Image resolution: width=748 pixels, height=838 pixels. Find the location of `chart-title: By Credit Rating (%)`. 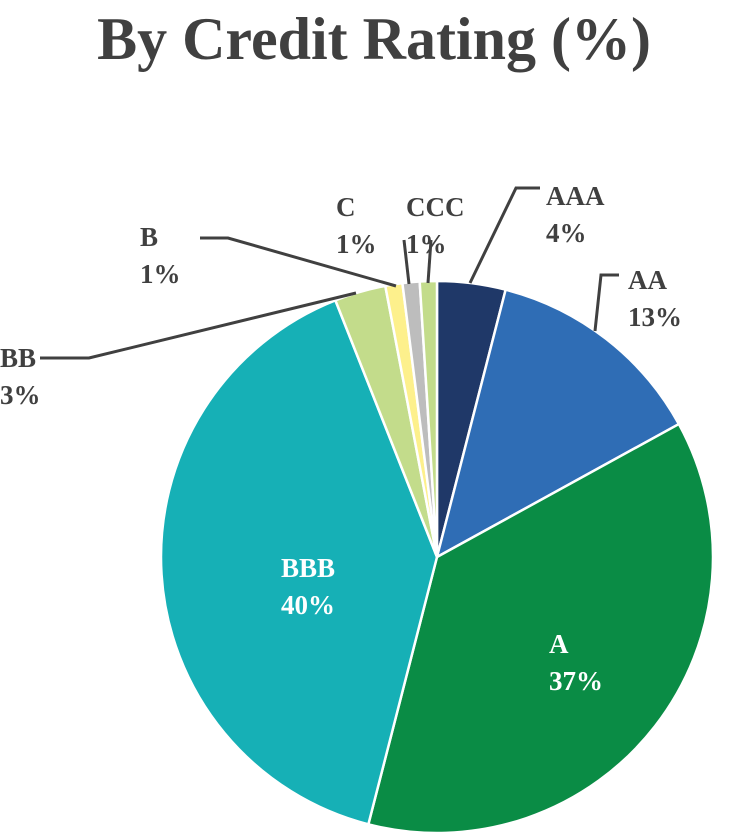

chart-title: By Credit Rating (%) is located at coordinates (374, 39).